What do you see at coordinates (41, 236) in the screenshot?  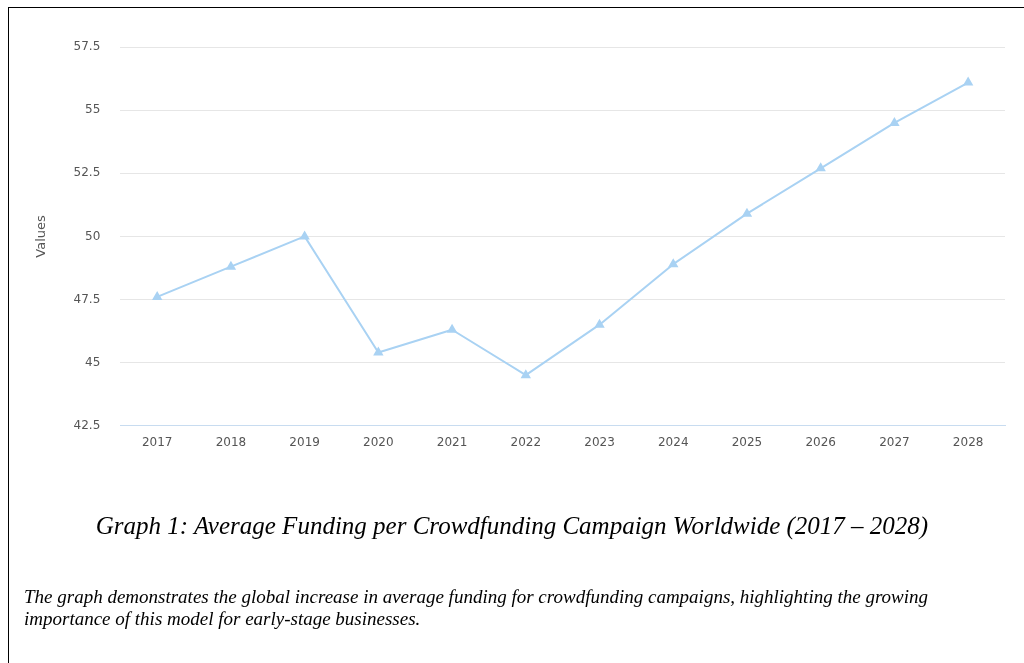 I see `y-axis-title: Values` at bounding box center [41, 236].